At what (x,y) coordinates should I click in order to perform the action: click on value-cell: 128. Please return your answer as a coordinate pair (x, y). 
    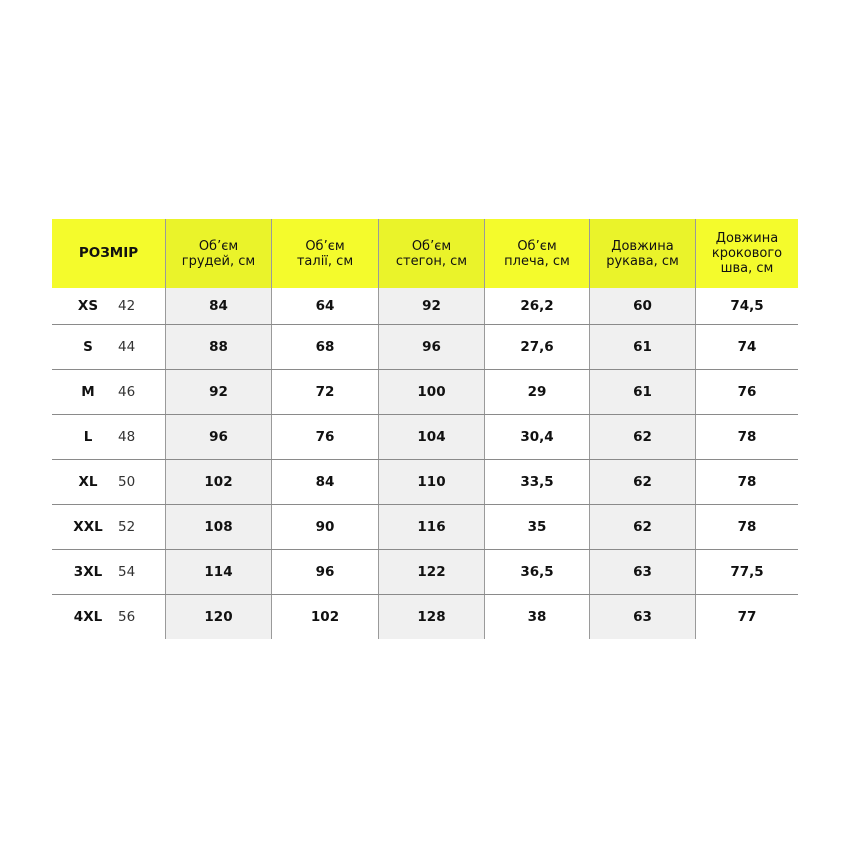
    Looking at the image, I should click on (431, 617).